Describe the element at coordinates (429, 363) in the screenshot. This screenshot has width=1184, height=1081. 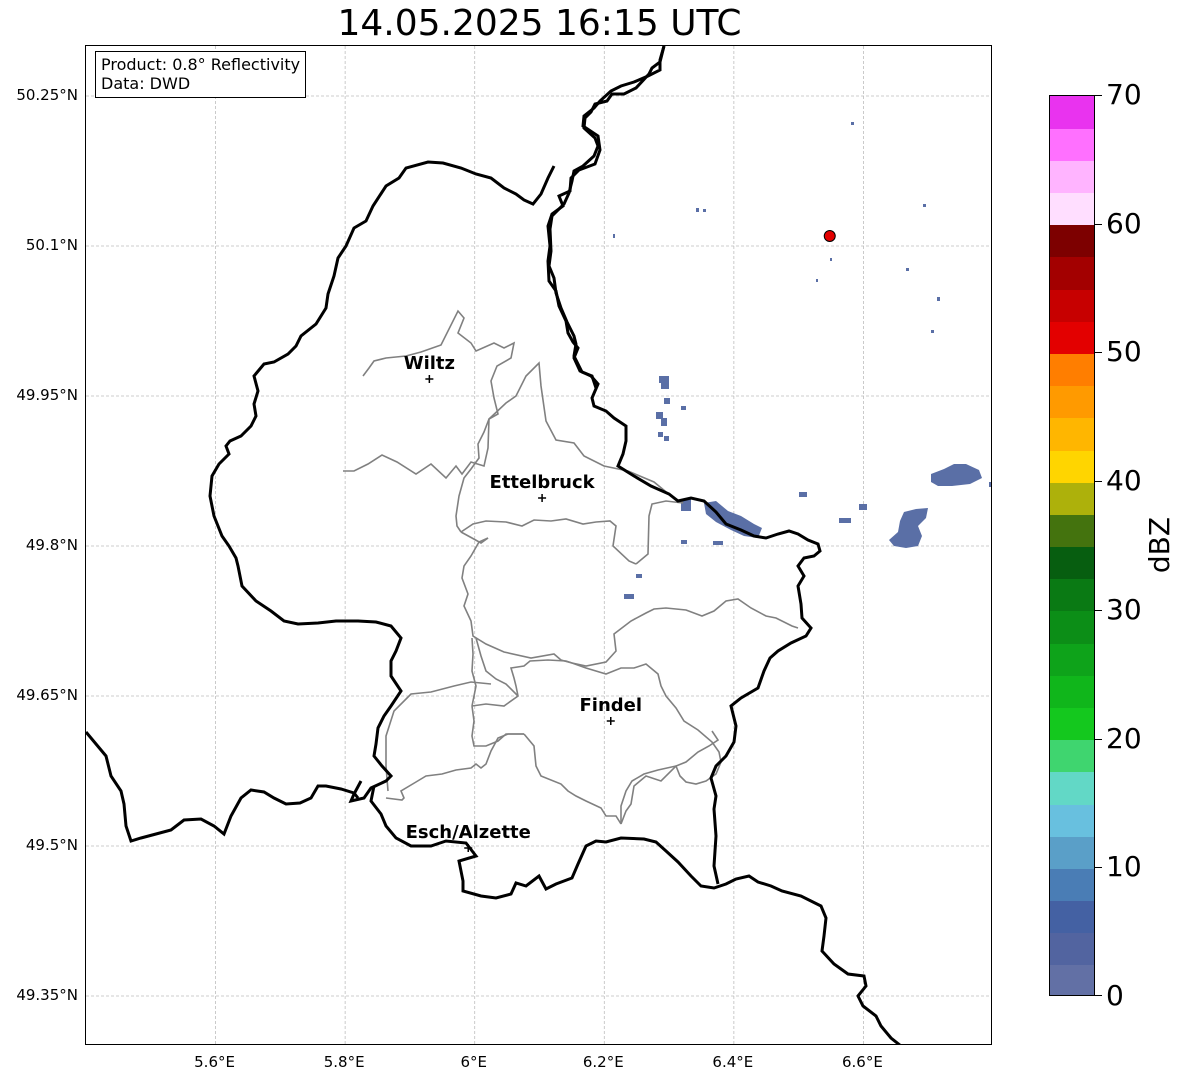
I see `city-label: Wiltz` at that location.